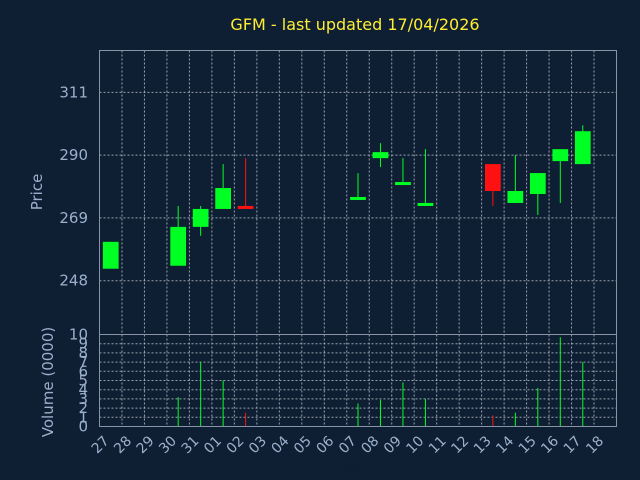  I want to click on day-tick-label: 29, so click(146, 445).